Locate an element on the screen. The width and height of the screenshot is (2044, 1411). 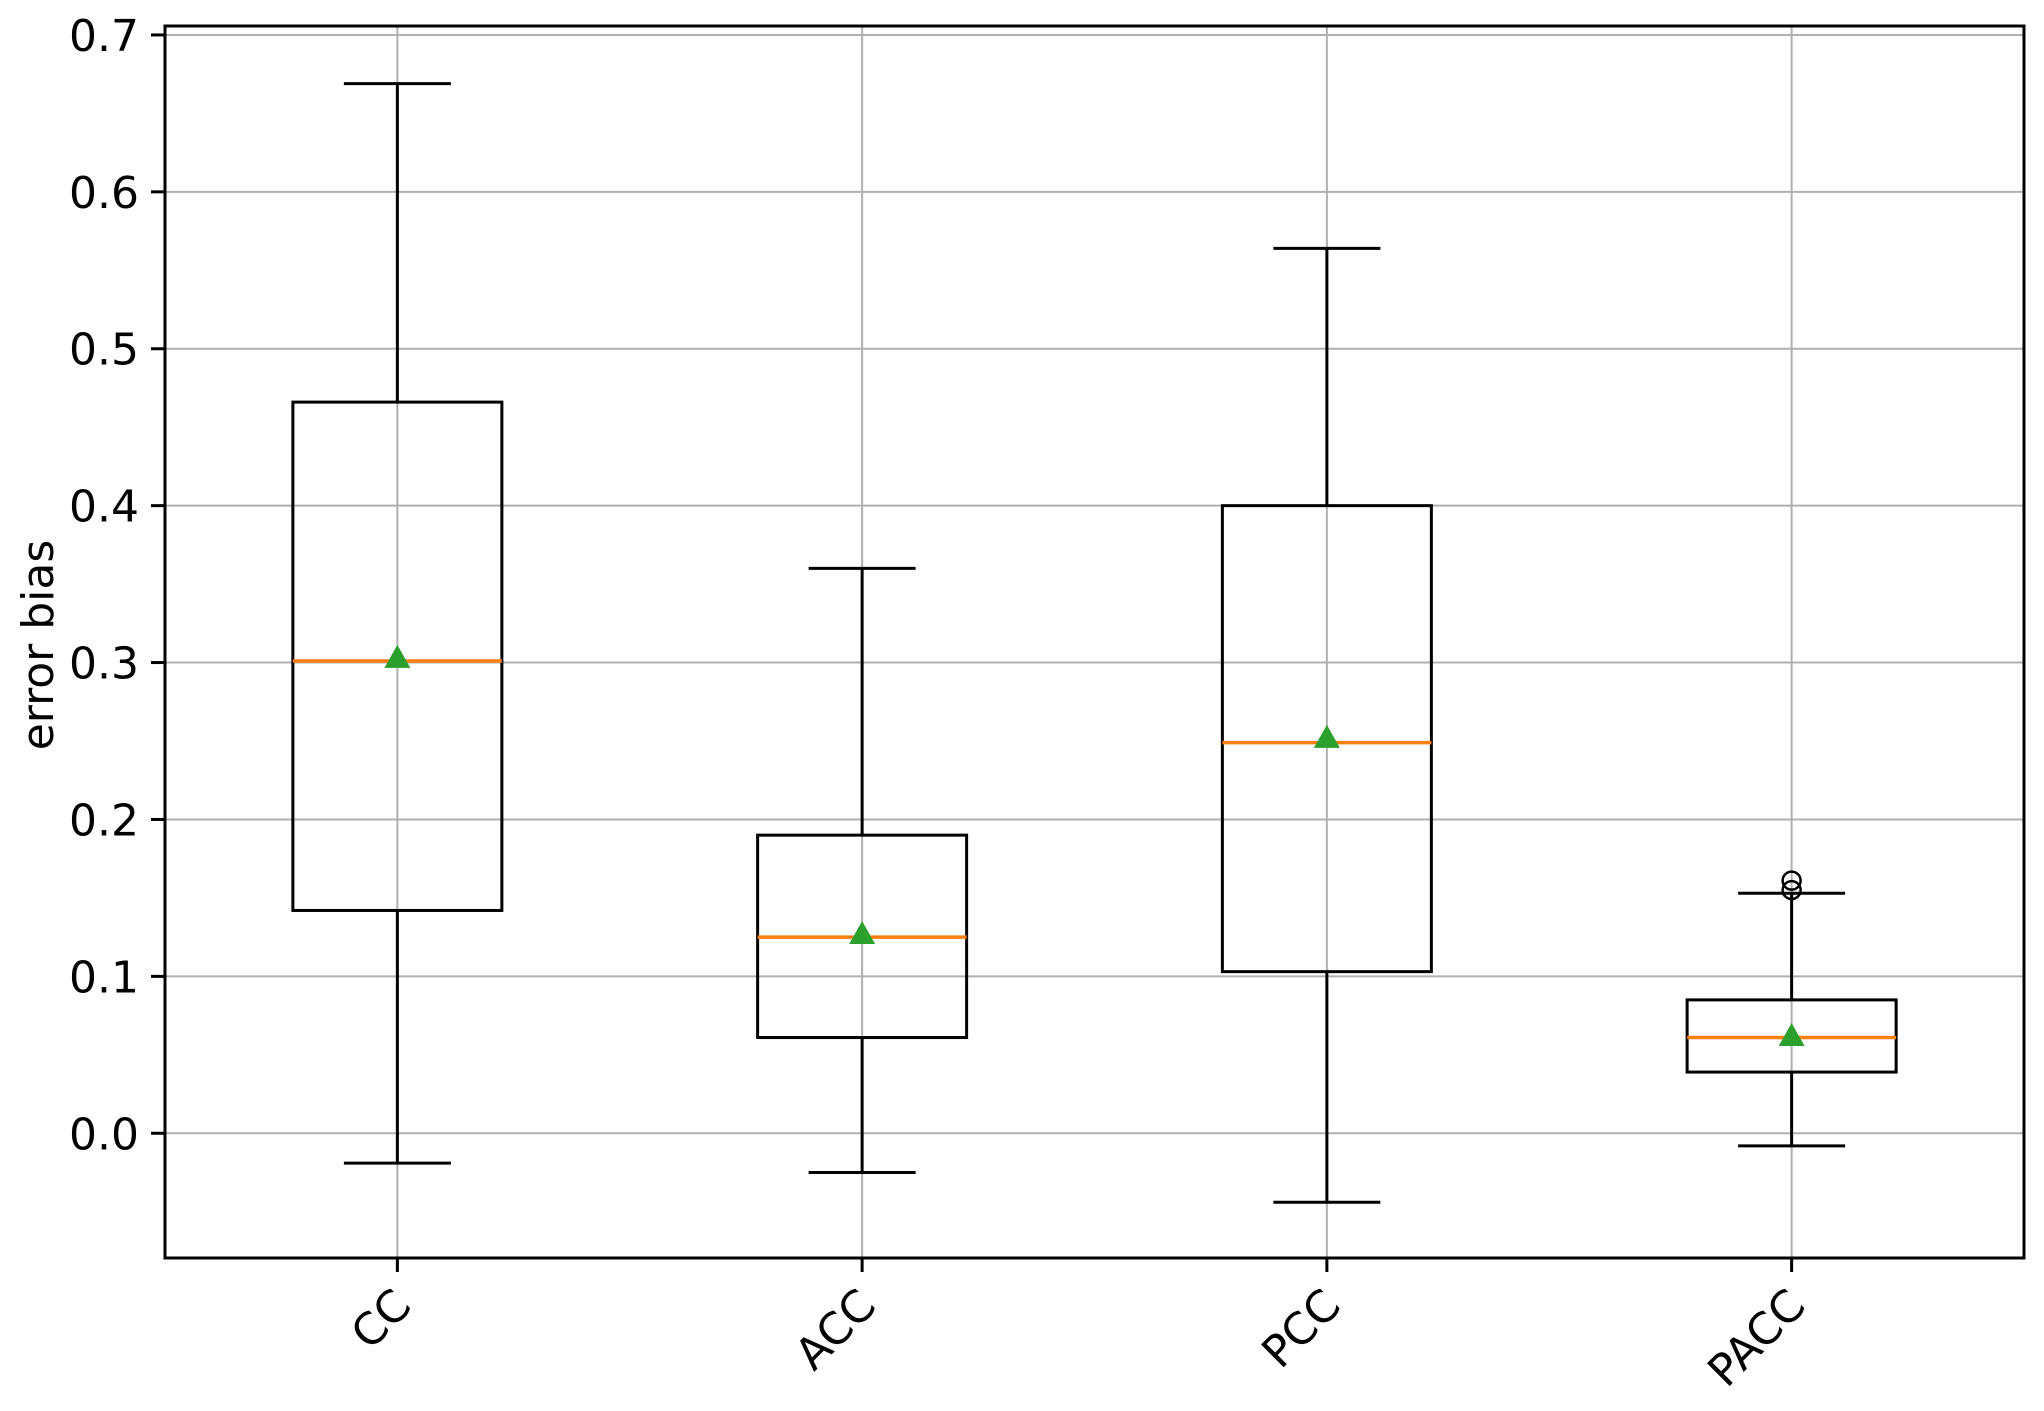
y-tick-label: 0.2 is located at coordinates (104, 820).